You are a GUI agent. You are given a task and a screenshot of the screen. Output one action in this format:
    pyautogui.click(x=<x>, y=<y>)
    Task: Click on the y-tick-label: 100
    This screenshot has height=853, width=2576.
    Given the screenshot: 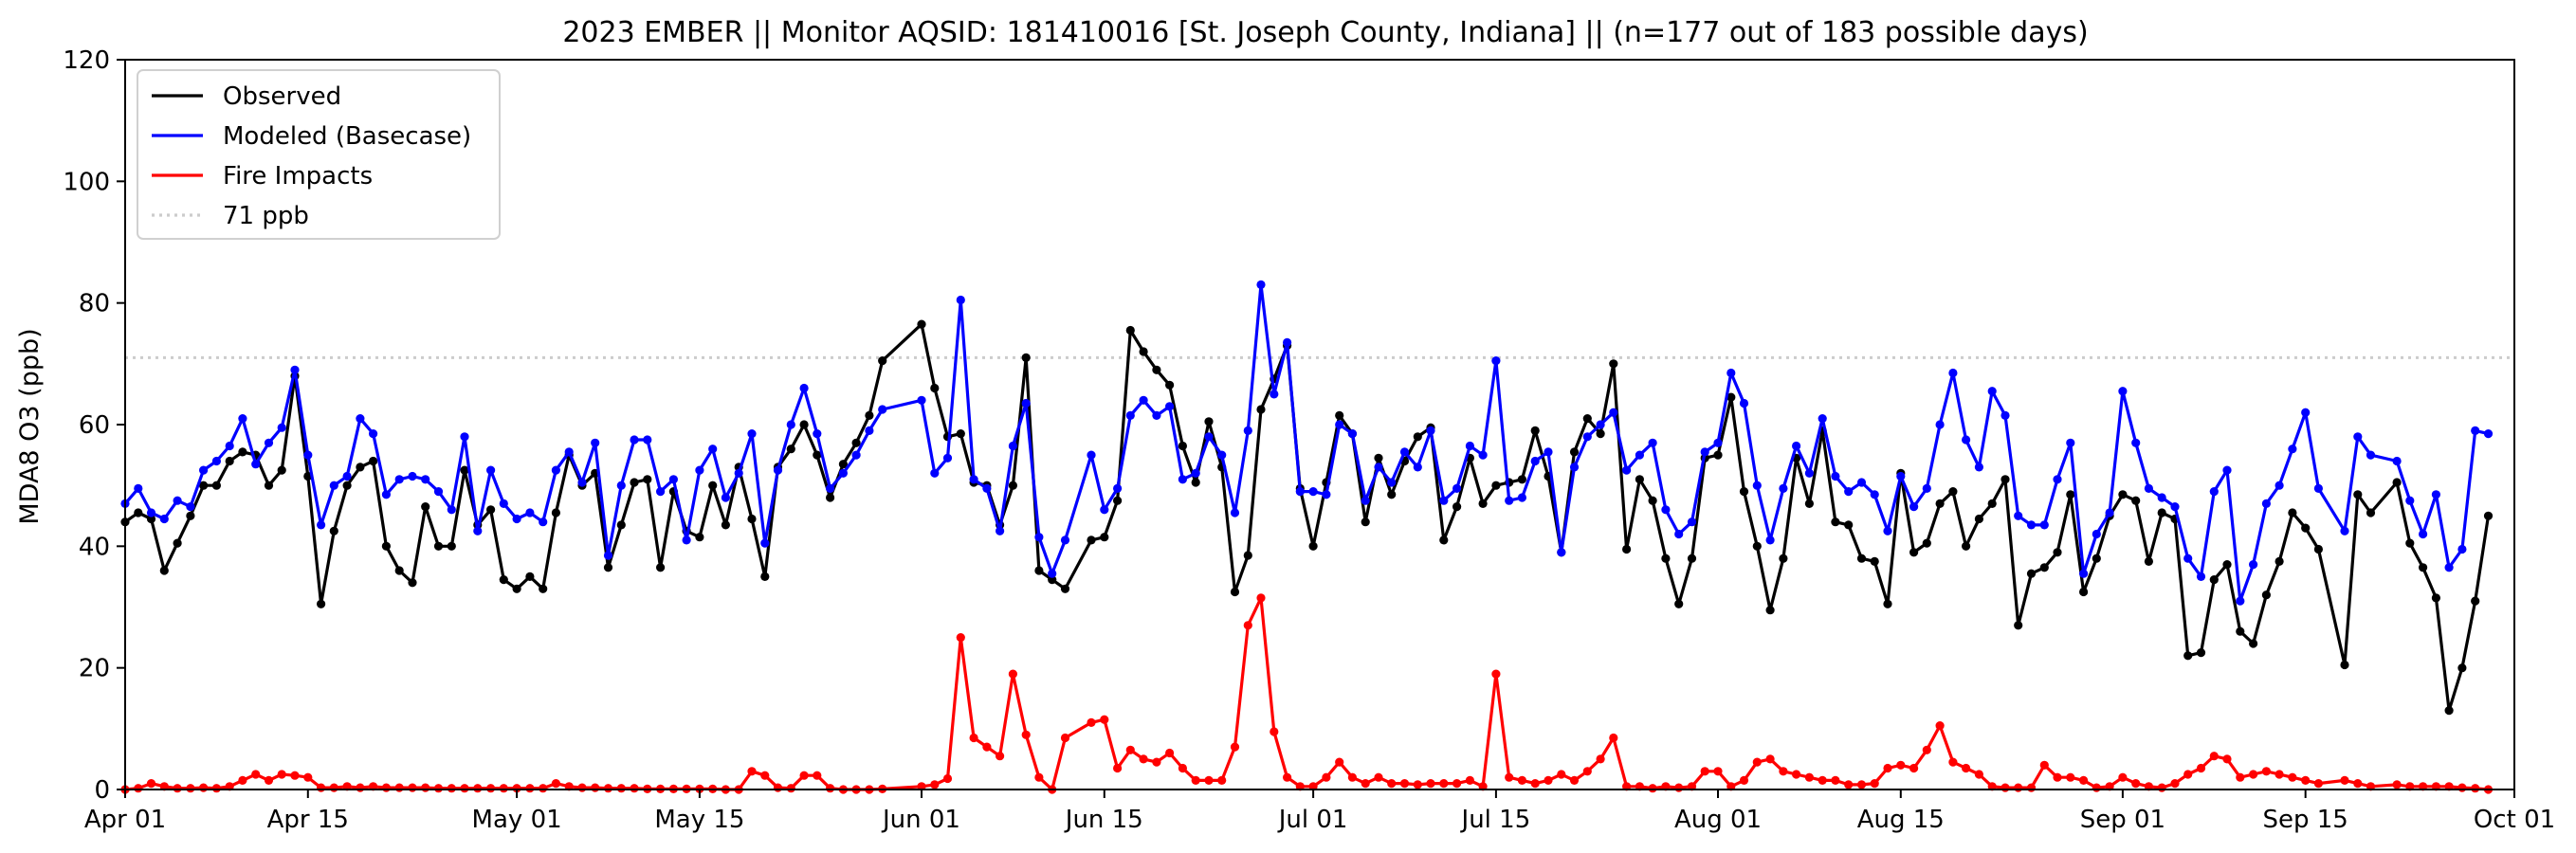 What is the action you would take?
    pyautogui.click(x=86, y=182)
    